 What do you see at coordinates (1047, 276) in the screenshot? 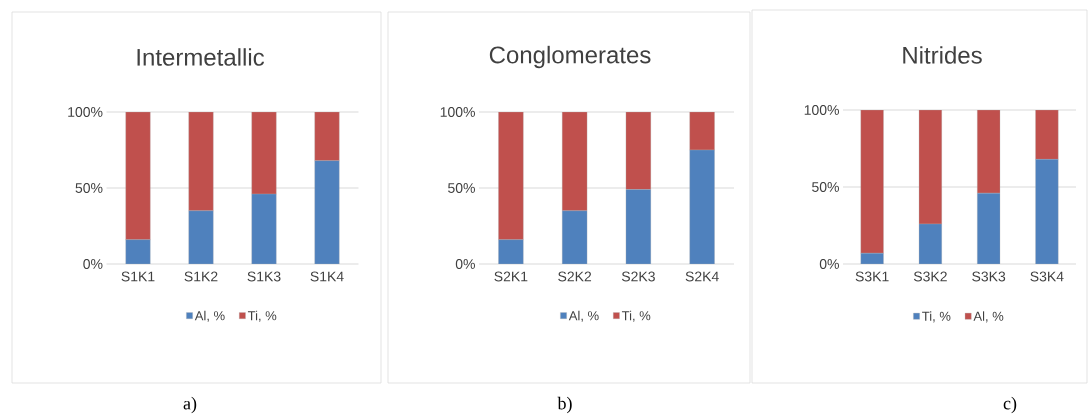
I see `x-tick-label: S3K4` at bounding box center [1047, 276].